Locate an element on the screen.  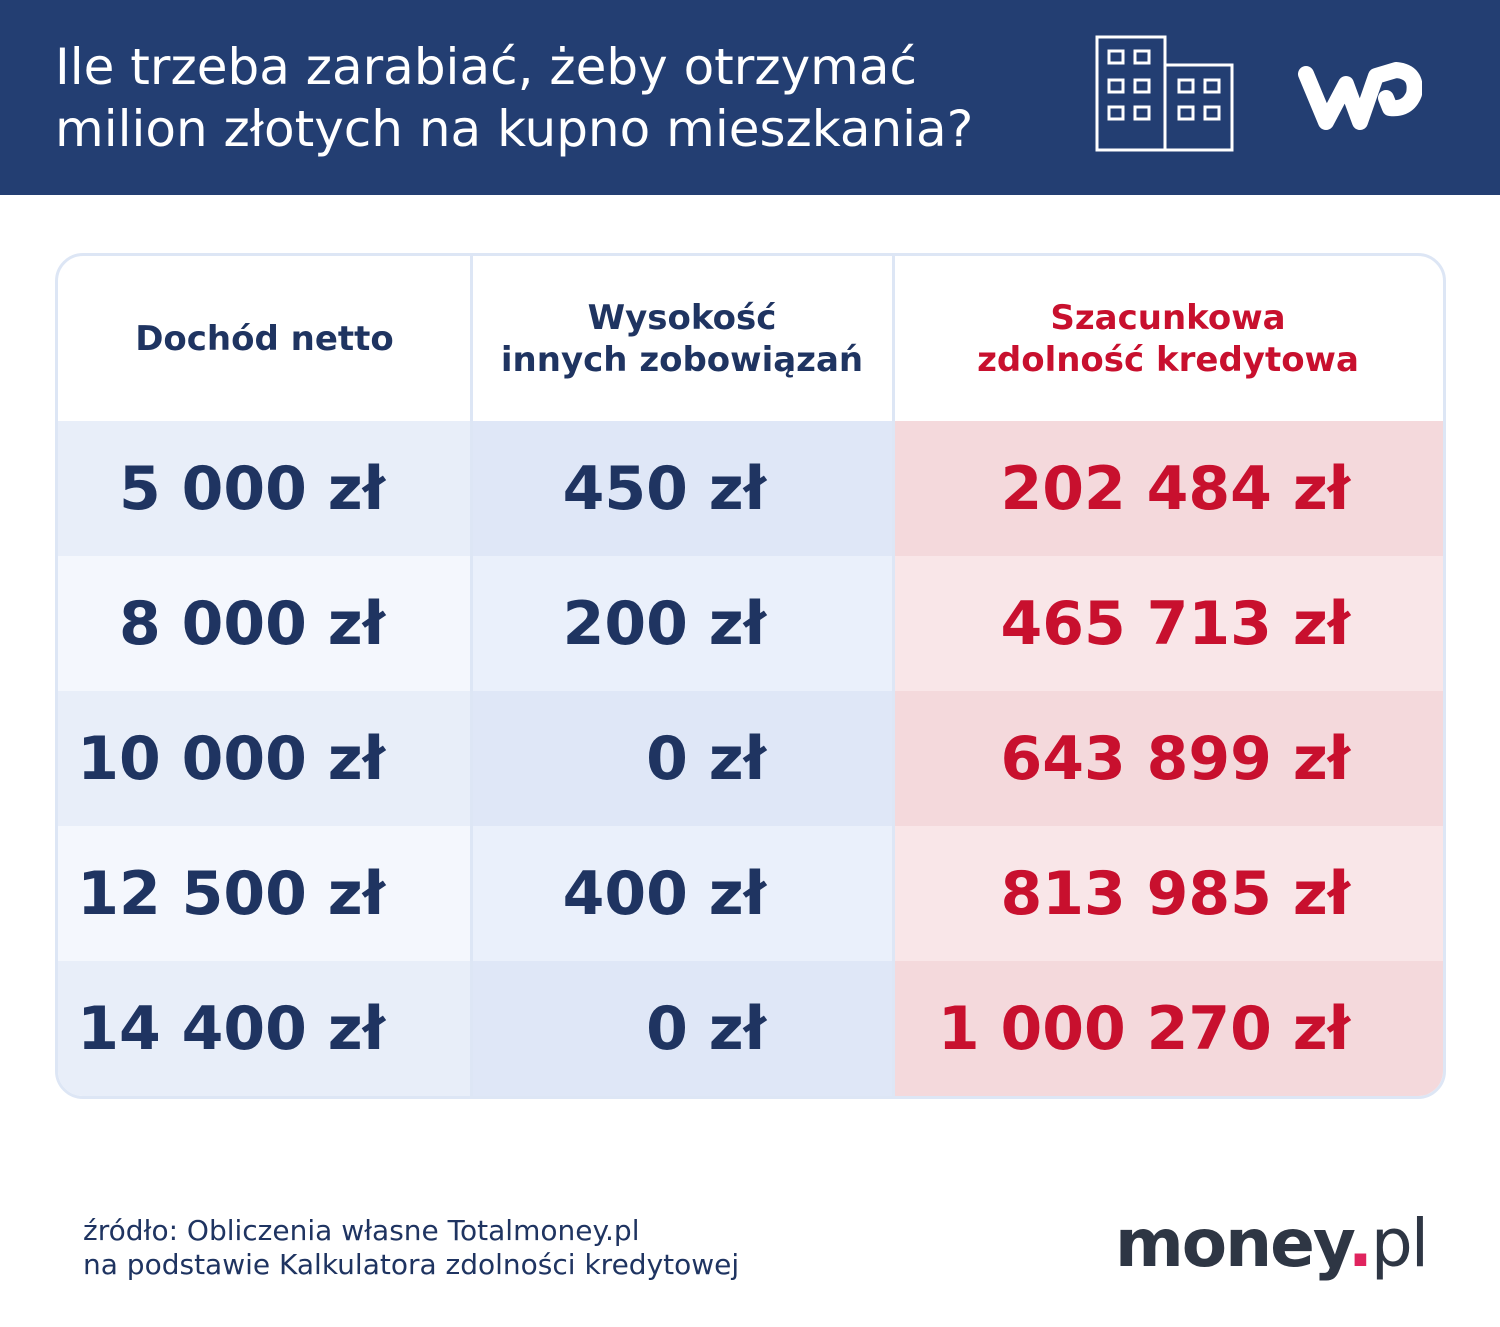
table-cell: 202 484 zł is located at coordinates (1168, 488).